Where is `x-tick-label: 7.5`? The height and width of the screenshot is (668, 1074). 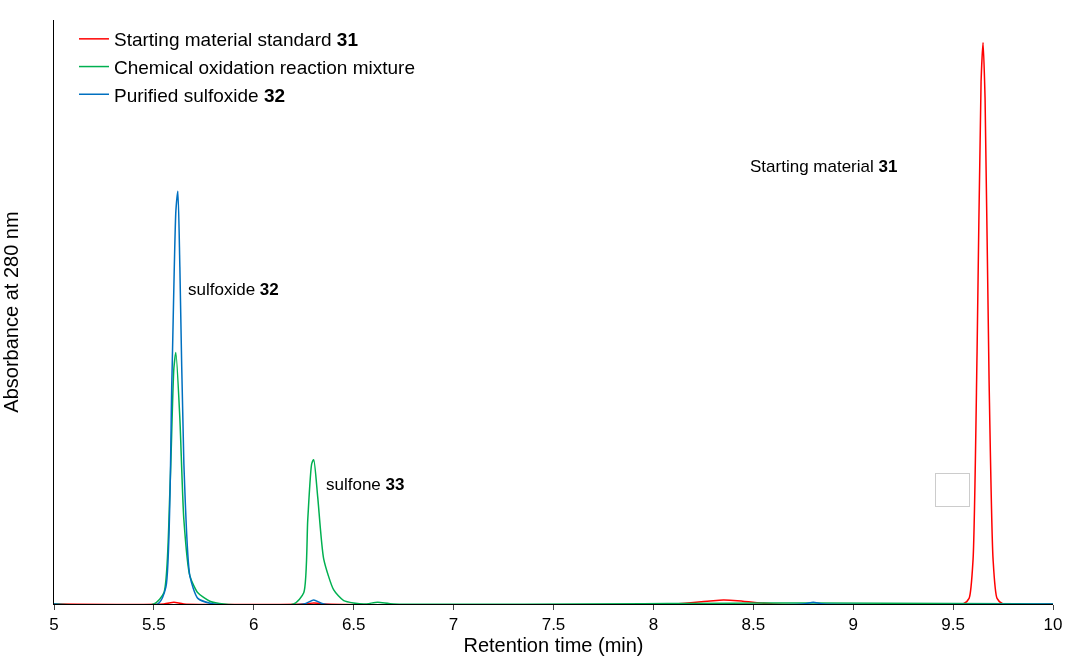 x-tick-label: 7.5 is located at coordinates (553, 625).